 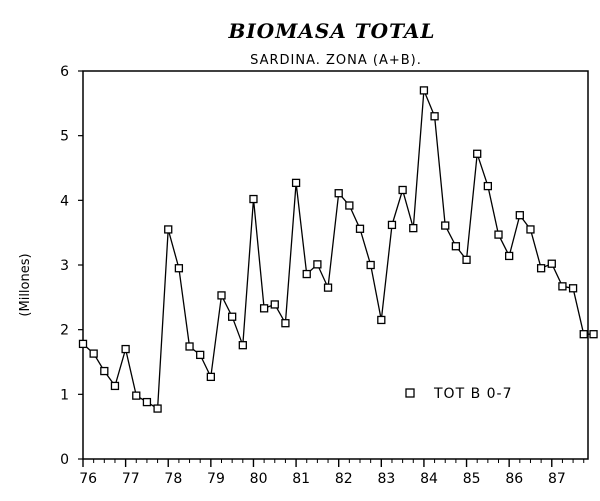 I want to click on y-tick-label: 2, so click(x=64, y=331).